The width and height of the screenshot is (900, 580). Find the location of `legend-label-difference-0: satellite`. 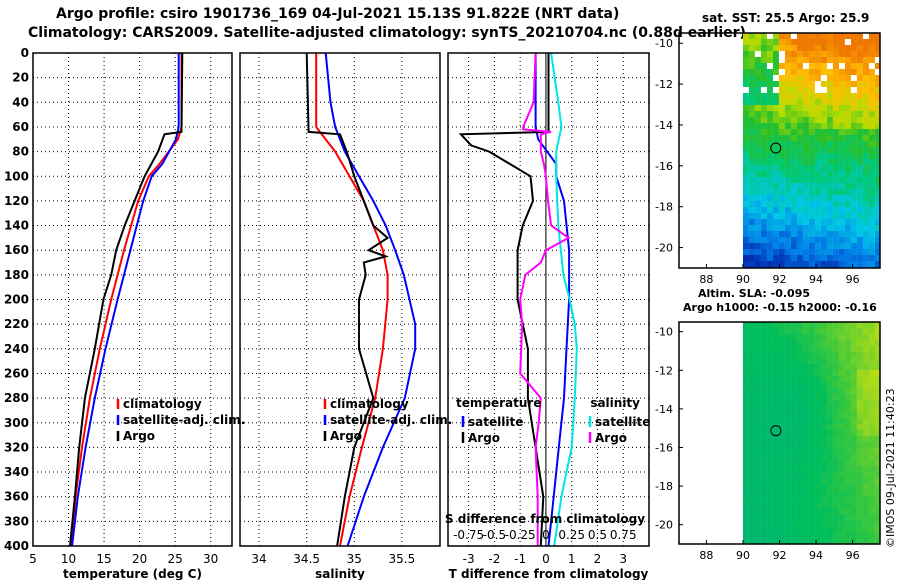

legend-label-difference-0: satellite is located at coordinates (495, 422).